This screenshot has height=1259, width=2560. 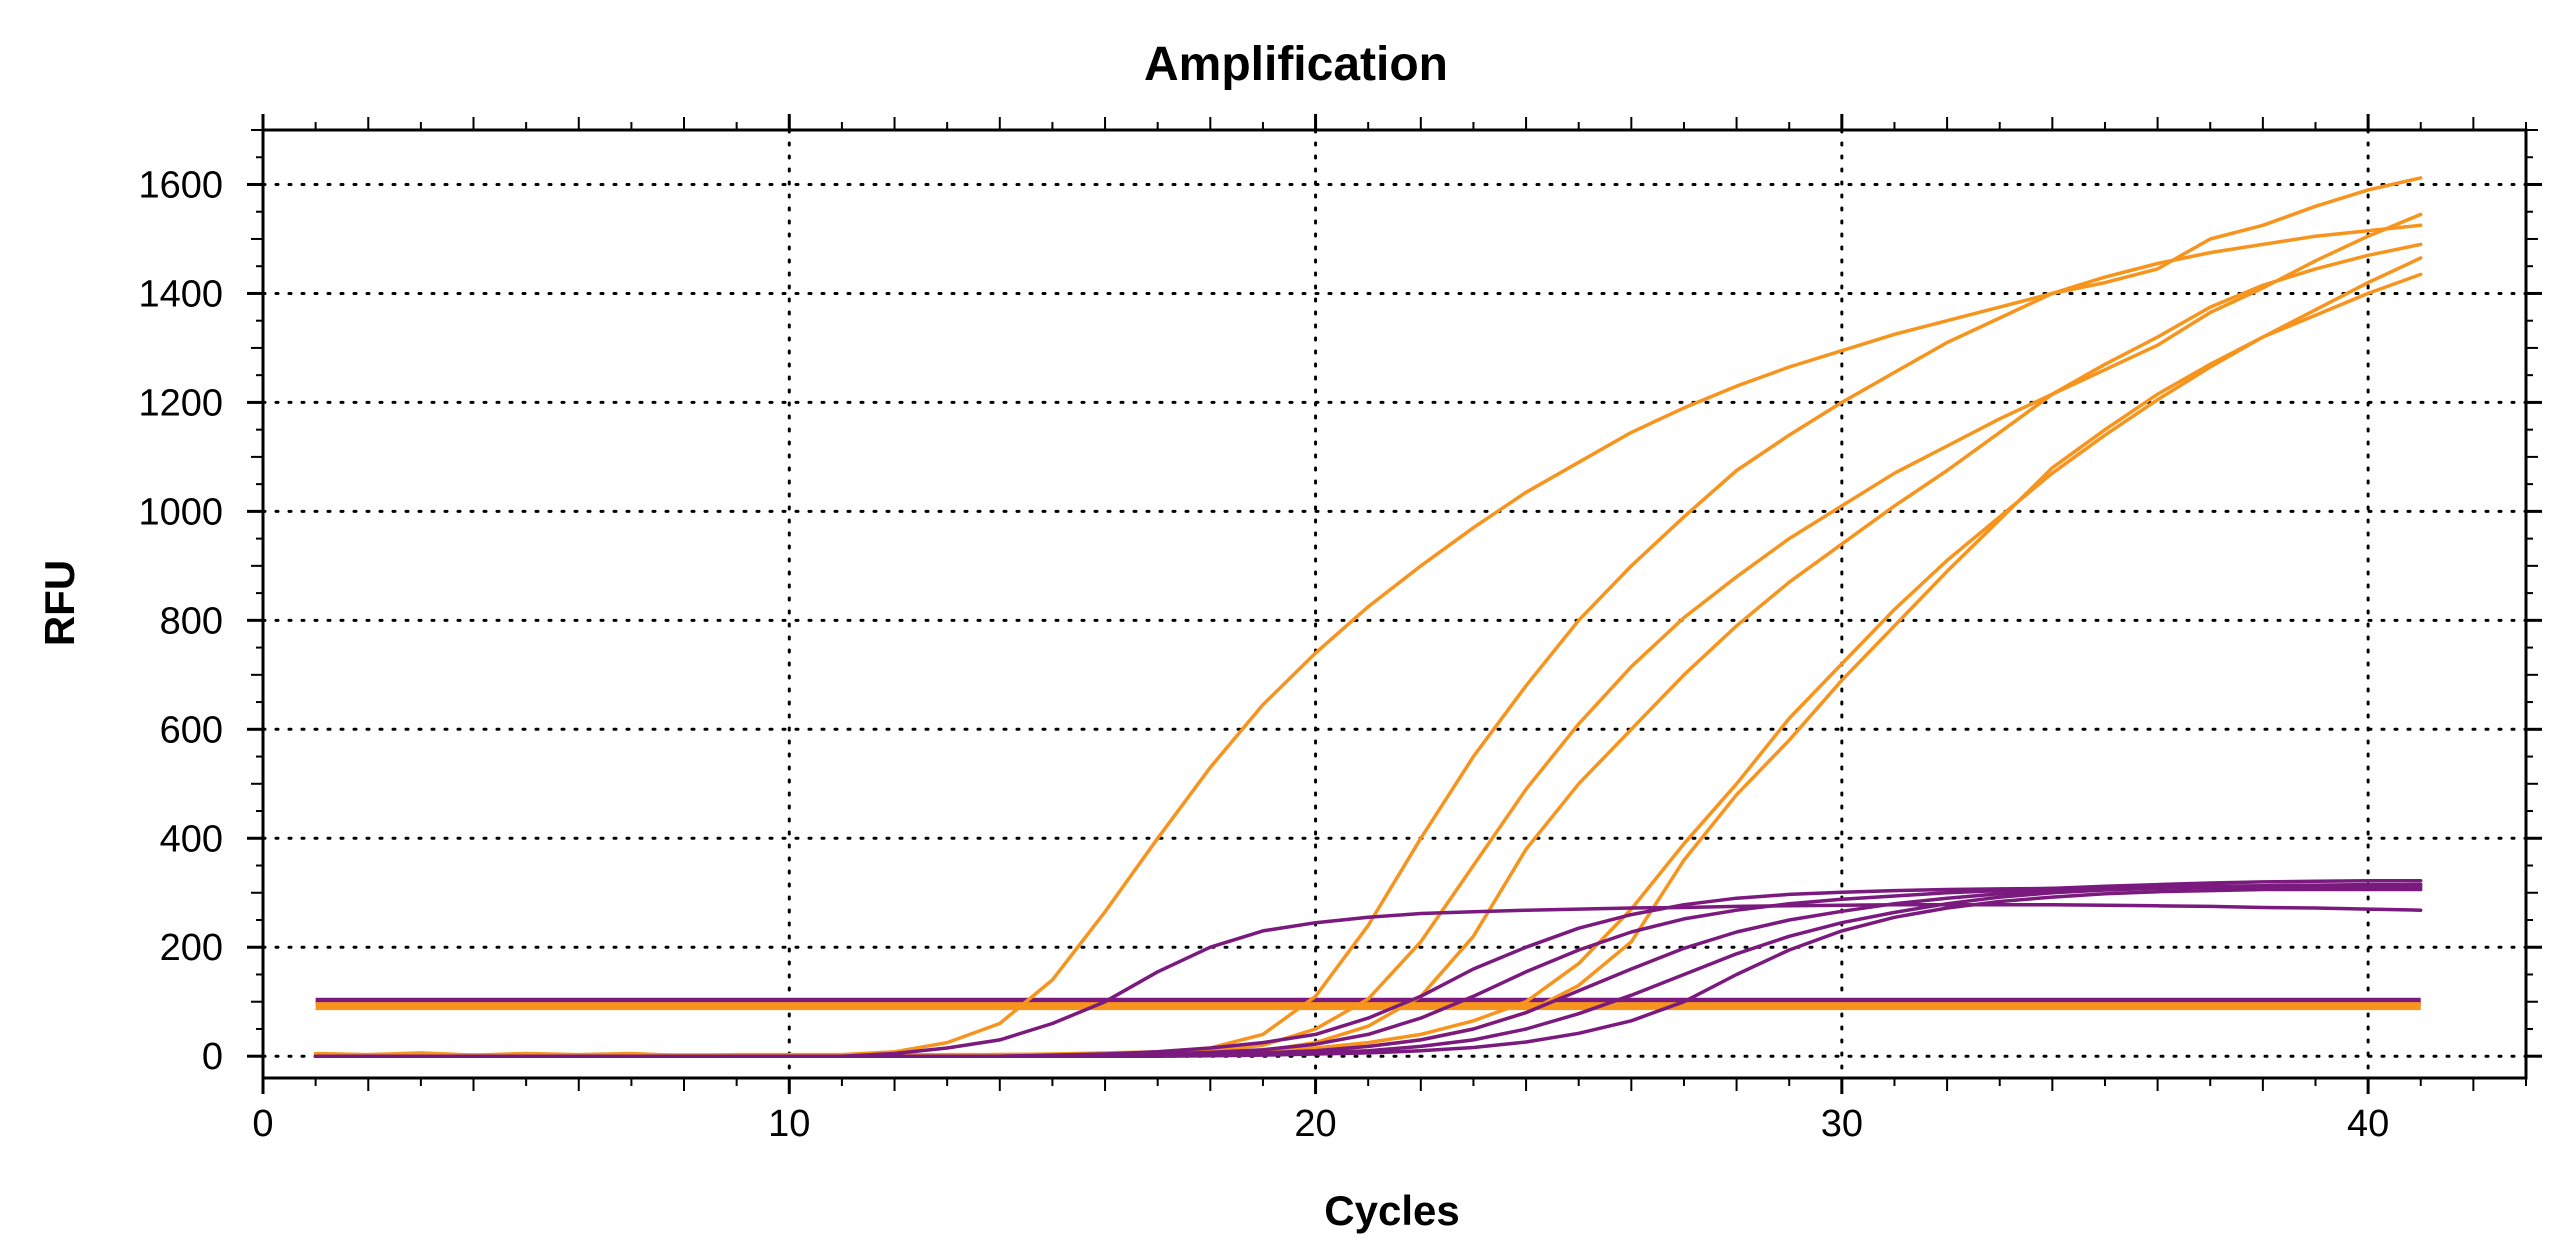 I want to click on y-tick-label: 1600, so click(x=180, y=185).